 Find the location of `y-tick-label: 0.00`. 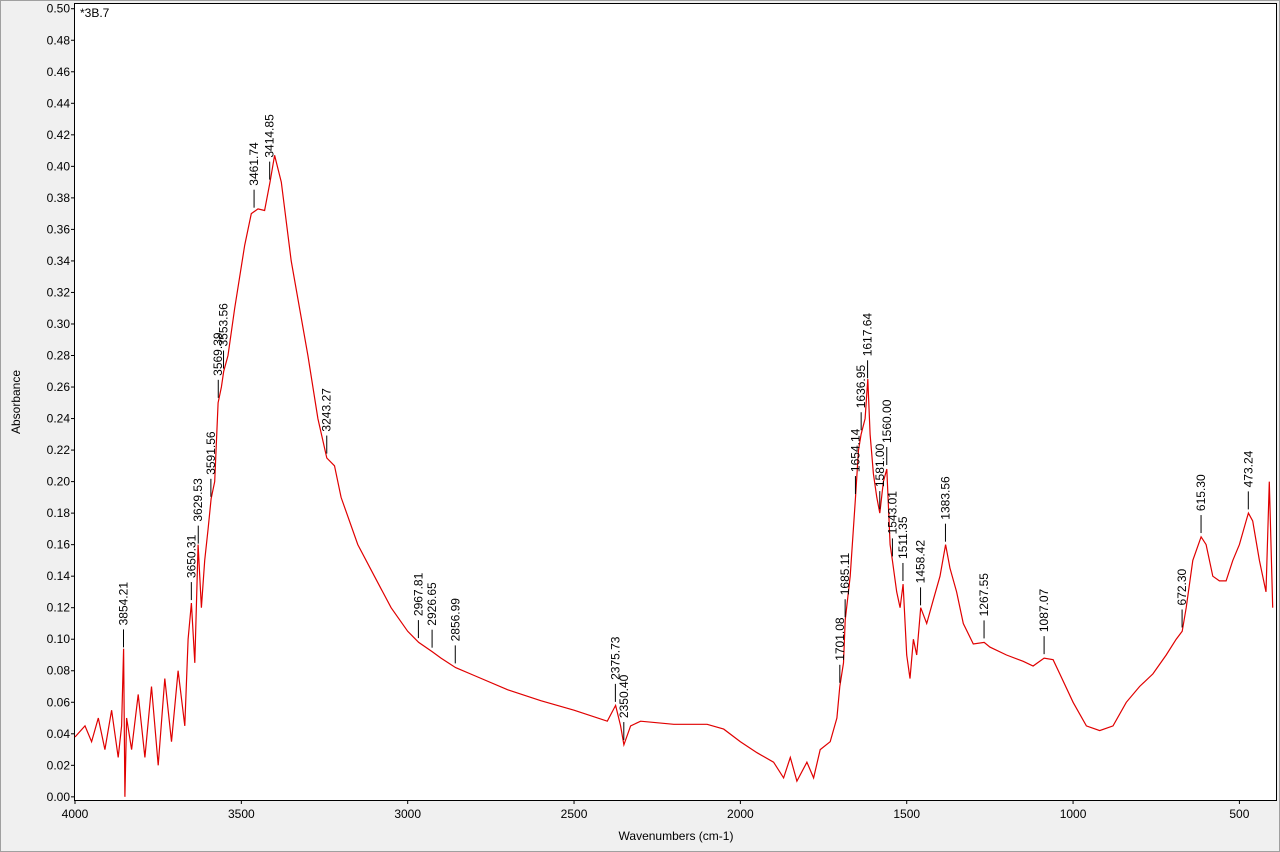

y-tick-label: 0.00 is located at coordinates (59, 797).